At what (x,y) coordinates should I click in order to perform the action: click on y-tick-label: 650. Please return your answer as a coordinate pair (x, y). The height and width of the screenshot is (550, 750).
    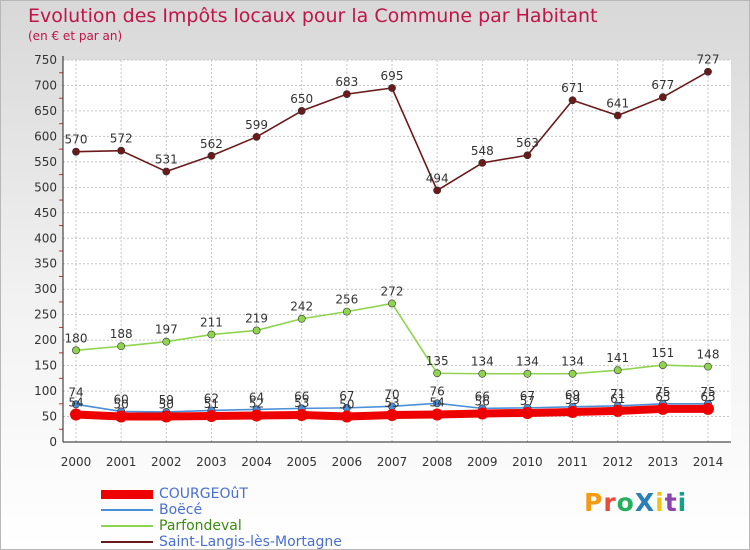
    Looking at the image, I should click on (45, 111).